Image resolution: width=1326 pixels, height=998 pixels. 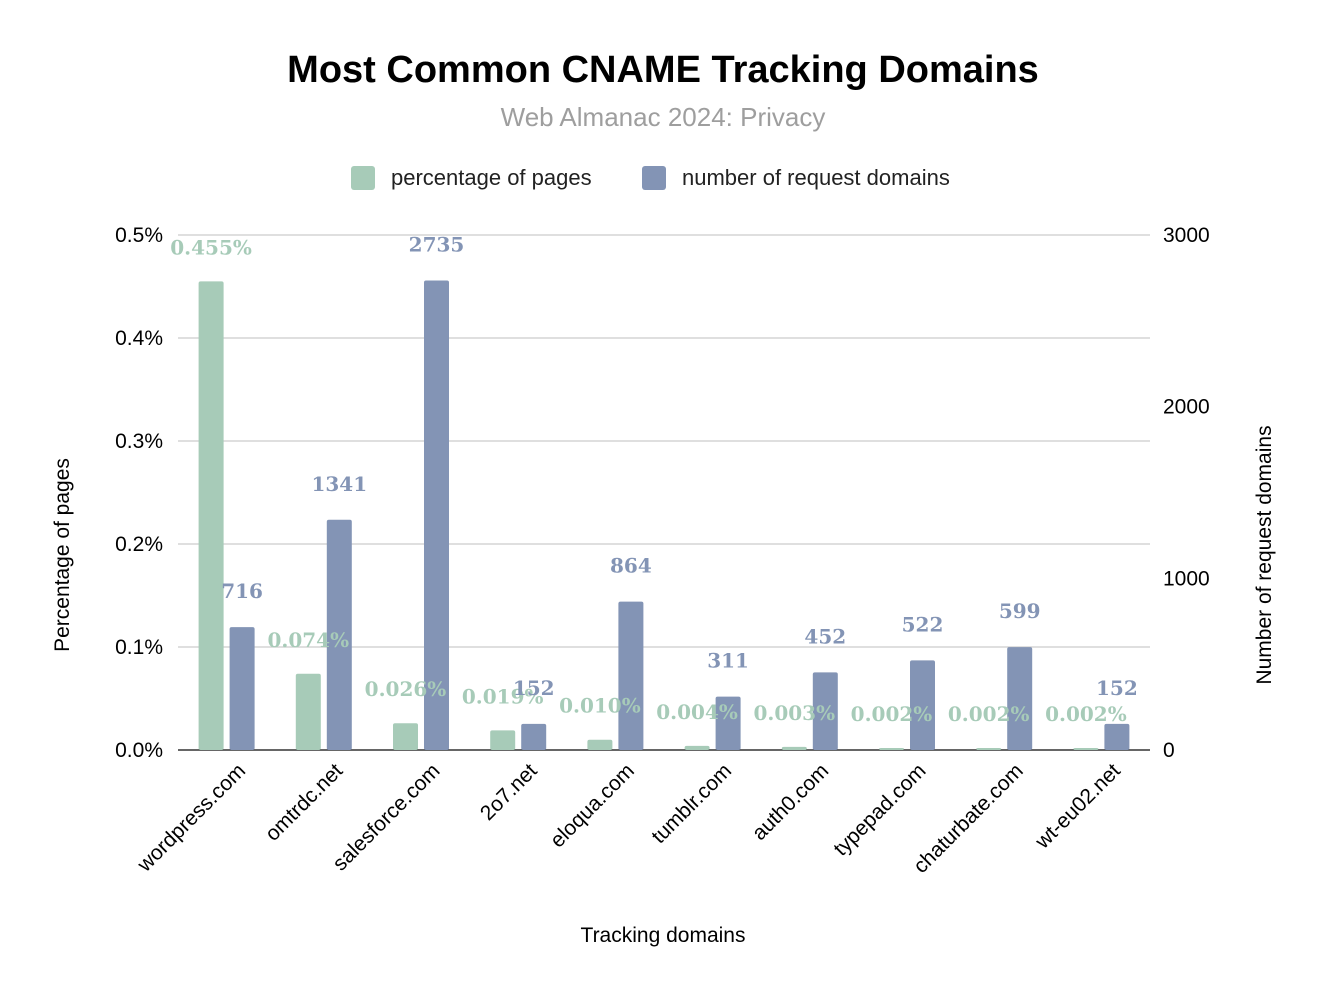 What do you see at coordinates (62, 555) in the screenshot?
I see `left-axis-title: Percentage of pages` at bounding box center [62, 555].